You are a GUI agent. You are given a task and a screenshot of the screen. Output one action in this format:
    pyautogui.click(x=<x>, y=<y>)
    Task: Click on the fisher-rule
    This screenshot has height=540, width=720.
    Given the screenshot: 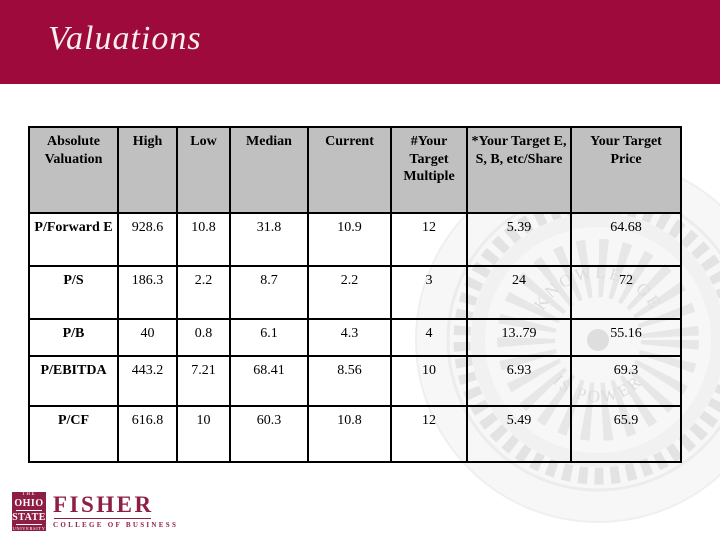 What is the action you would take?
    pyautogui.click(x=102, y=518)
    